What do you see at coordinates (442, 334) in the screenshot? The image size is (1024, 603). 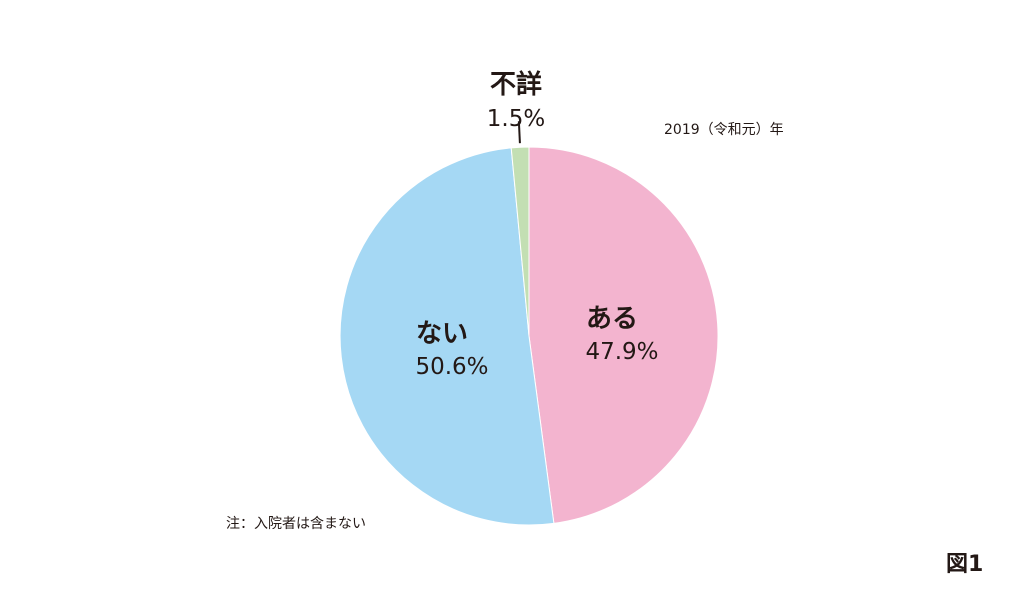 I see `slice-label-nai: ない` at bounding box center [442, 334].